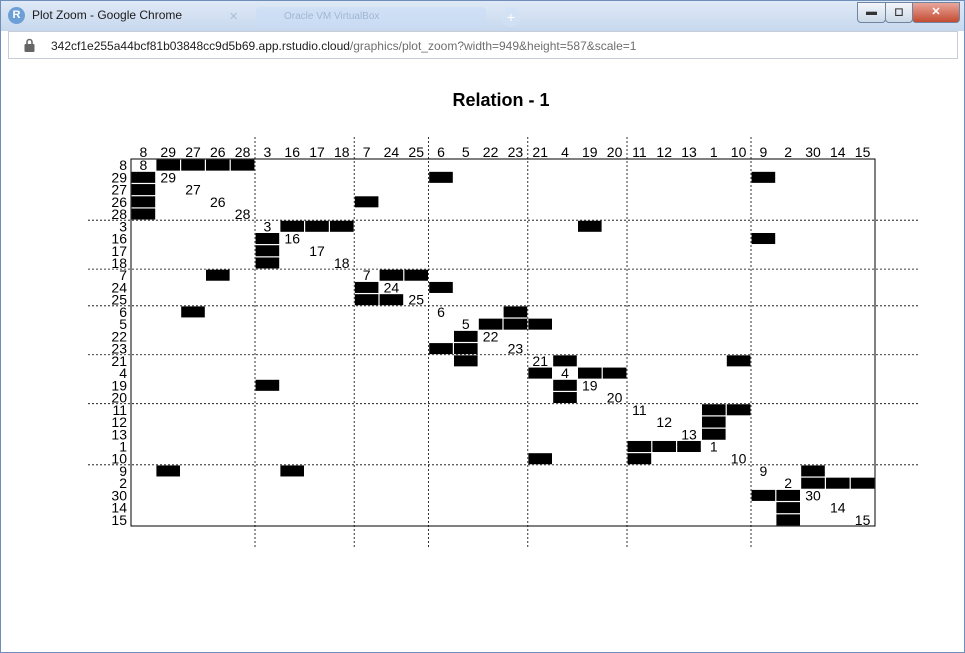 This screenshot has width=965, height=653. I want to click on column-label: 30, so click(813, 152).